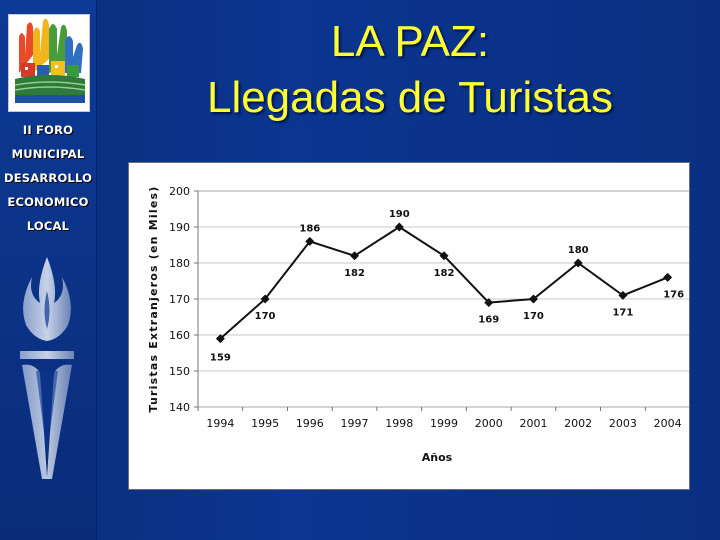 Image resolution: width=720 pixels, height=540 pixels. What do you see at coordinates (437, 457) in the screenshot?
I see `x-axis-label: Años` at bounding box center [437, 457].